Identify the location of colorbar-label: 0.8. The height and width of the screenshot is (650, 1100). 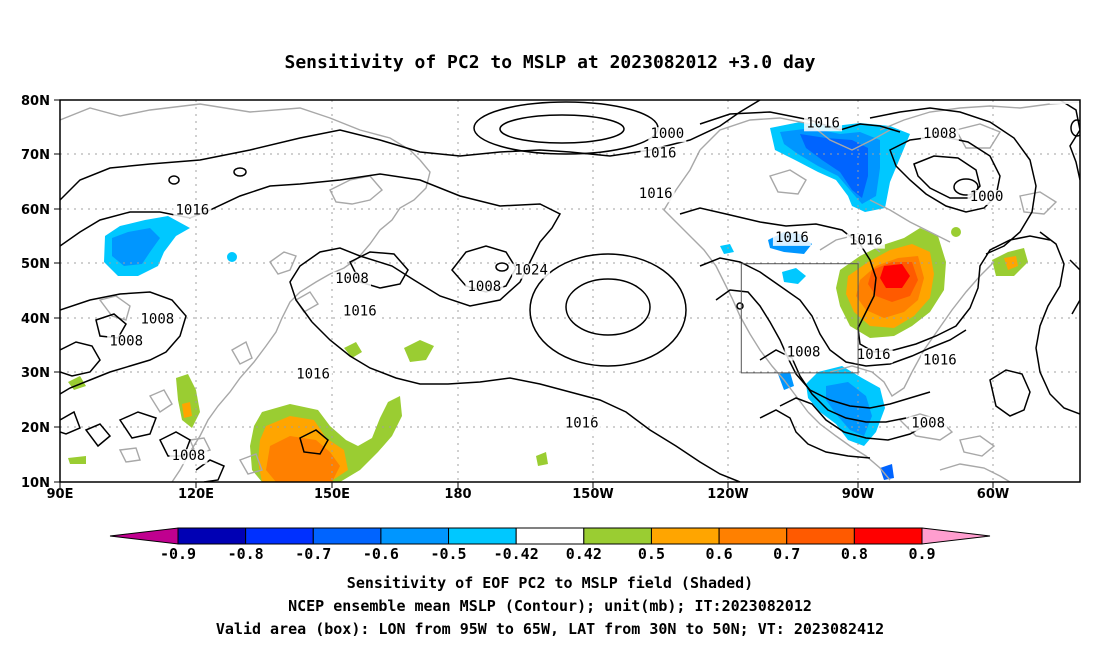
(854, 554).